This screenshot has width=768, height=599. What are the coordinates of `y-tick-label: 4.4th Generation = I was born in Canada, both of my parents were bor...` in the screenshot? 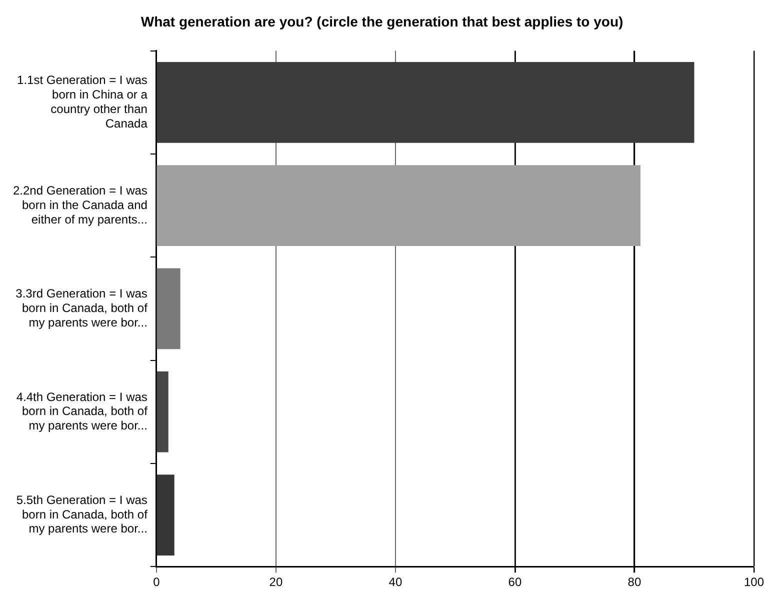 It's located at (82, 411).